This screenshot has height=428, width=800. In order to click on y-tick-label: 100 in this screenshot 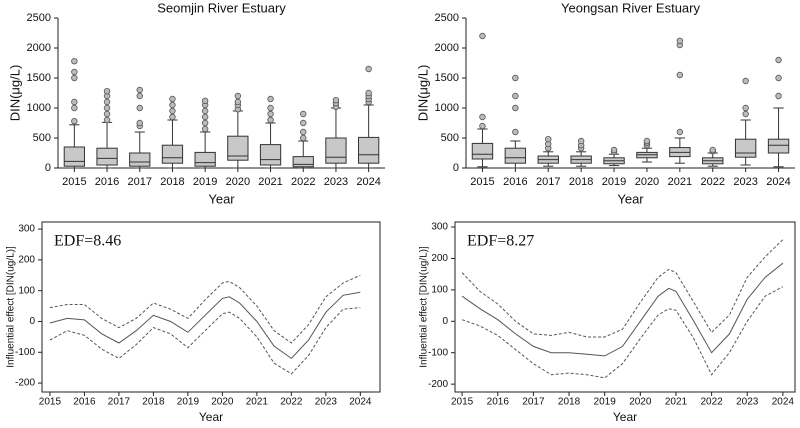, I will do `click(26, 290)`.